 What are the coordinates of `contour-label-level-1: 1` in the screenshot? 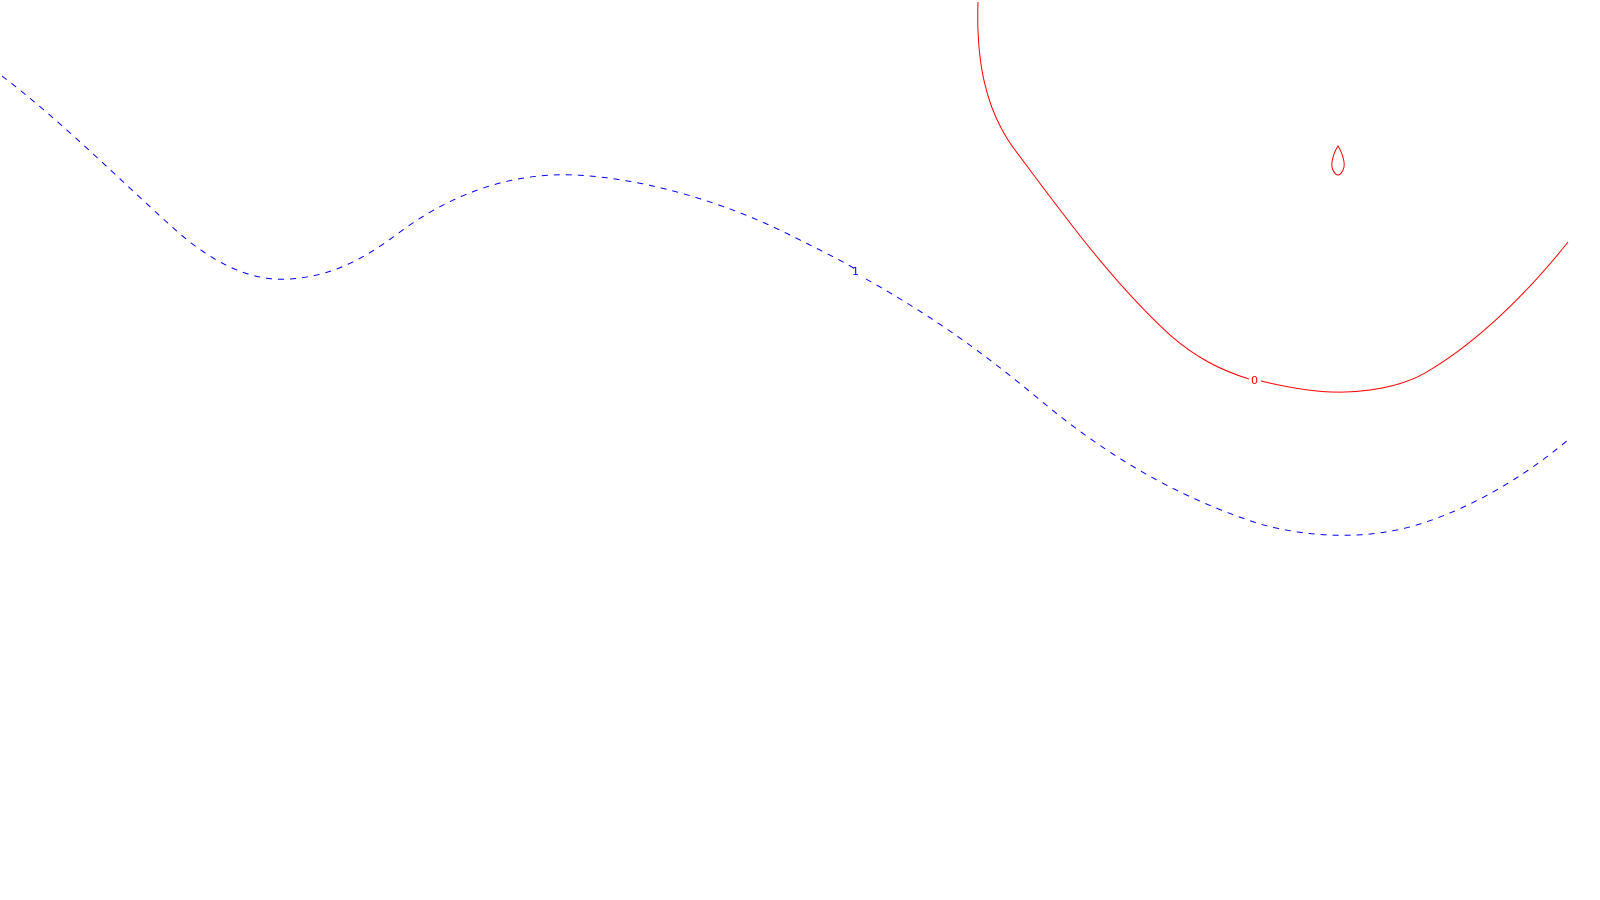 It's located at (855, 271).